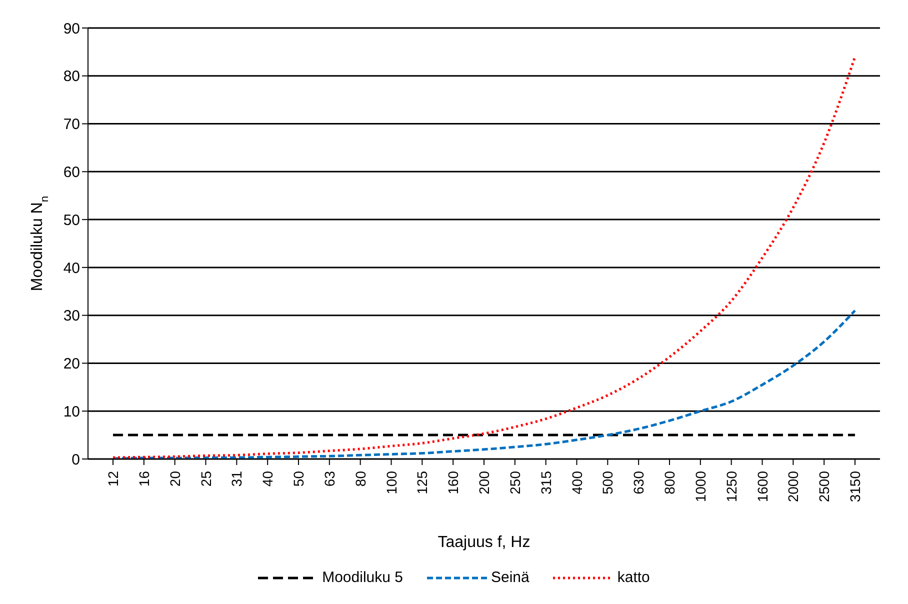  I want to click on y-tick-label: 50, so click(71, 220).